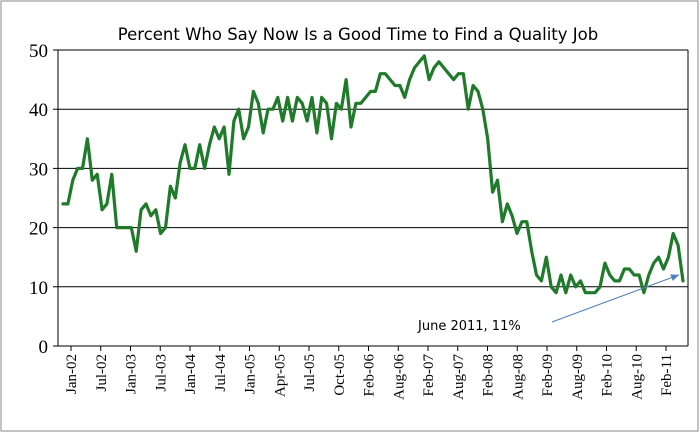  What do you see at coordinates (674, 277) in the screenshot?
I see `annotation-arrowhead` at bounding box center [674, 277].